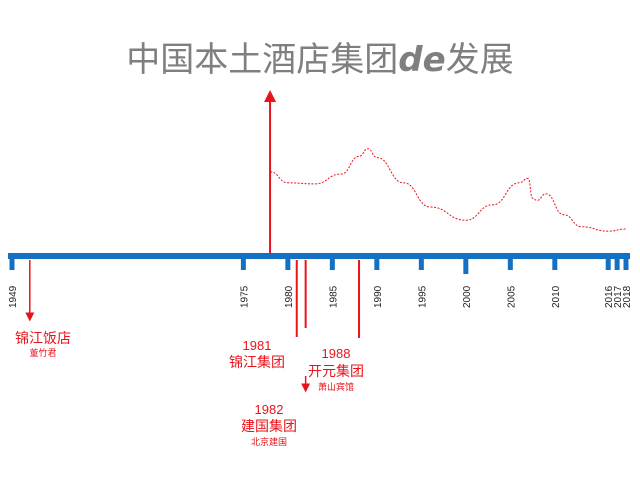 The height and width of the screenshot is (480, 640). What do you see at coordinates (421, 263) in the screenshot?
I see `tick-1995` at bounding box center [421, 263].